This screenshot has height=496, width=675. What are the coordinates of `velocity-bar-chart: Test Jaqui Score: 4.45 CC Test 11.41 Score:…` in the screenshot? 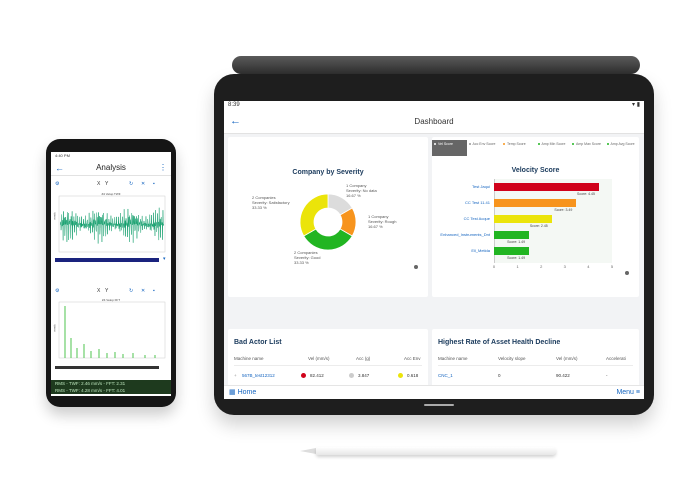 It's located at (535, 217).